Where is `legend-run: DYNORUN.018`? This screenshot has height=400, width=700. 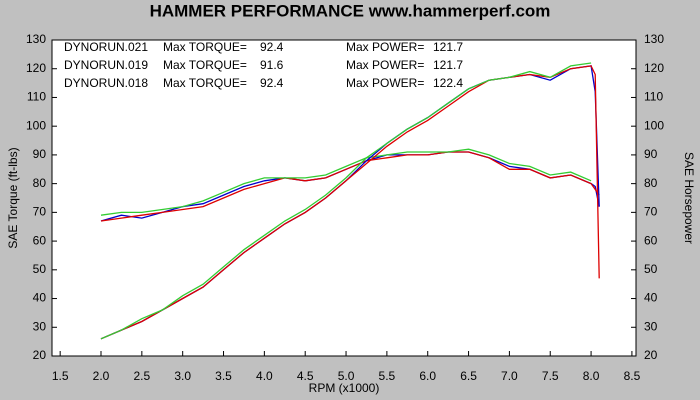 legend-run: DYNORUN.018 is located at coordinates (106, 83).